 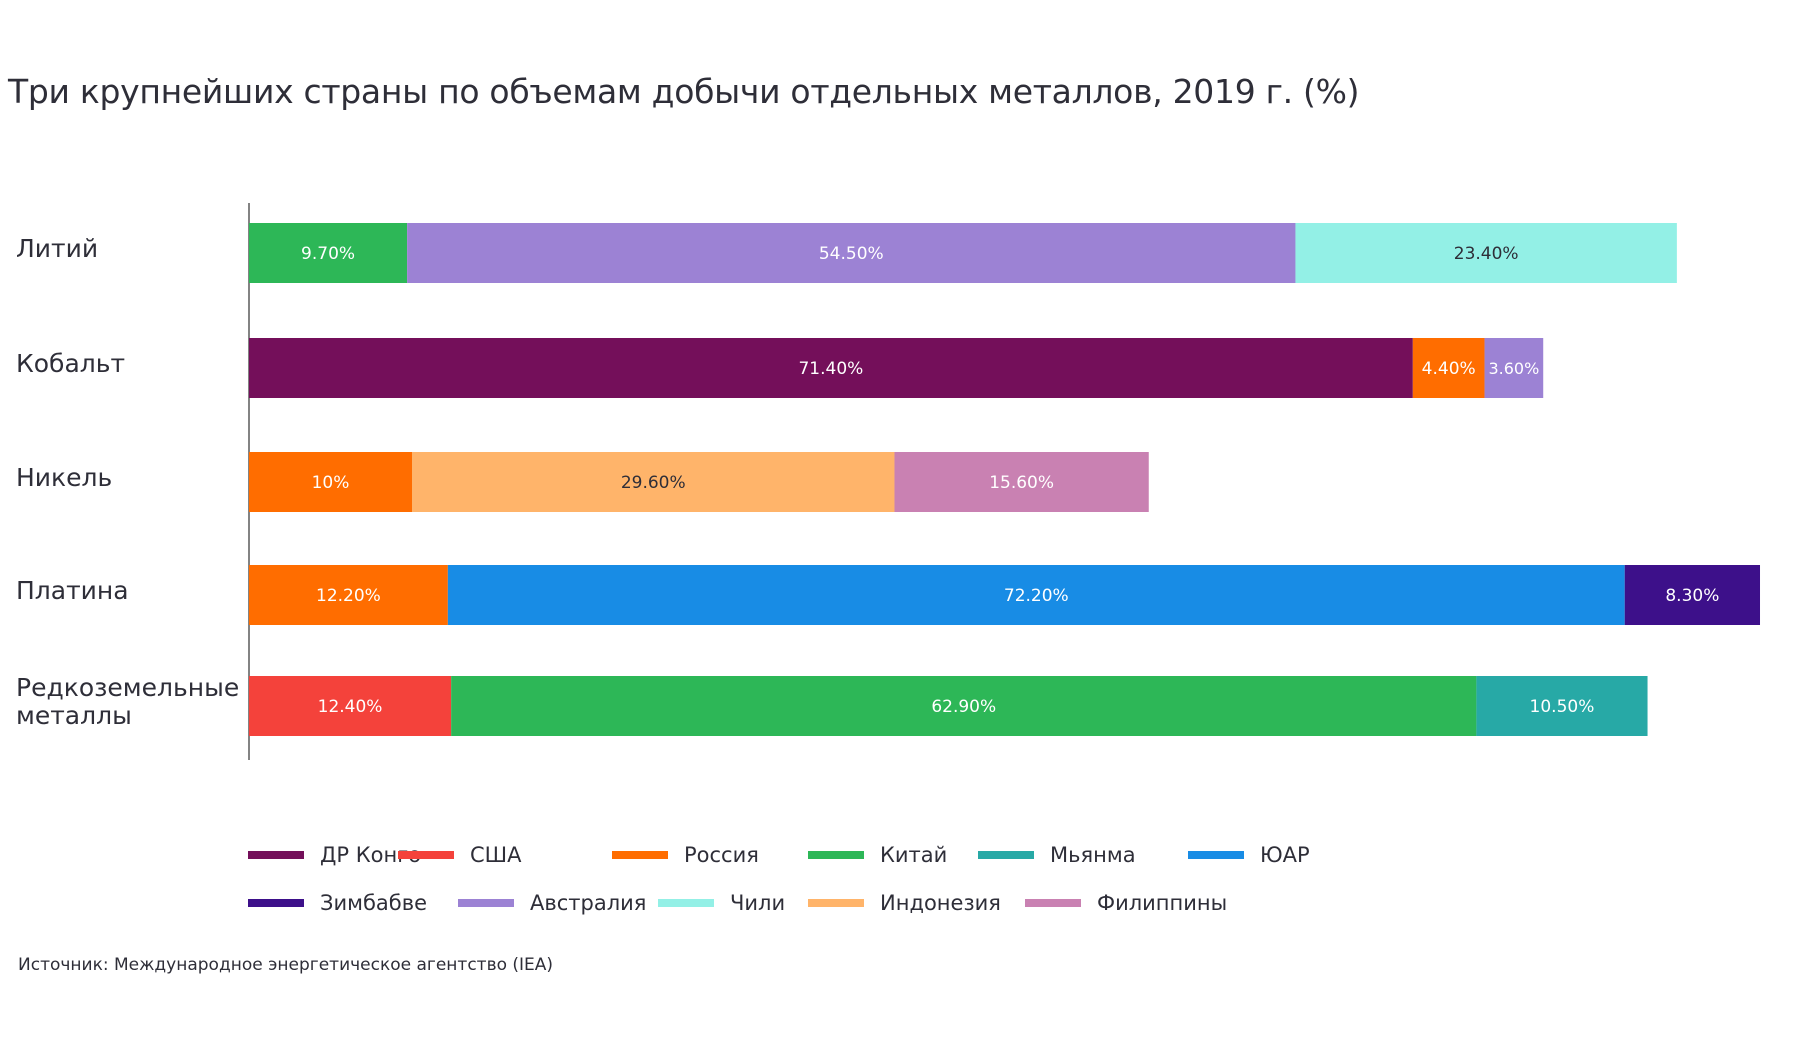 I want to click on bar-row: 10% 29.60% 15.60%, so click(x=699, y=482).